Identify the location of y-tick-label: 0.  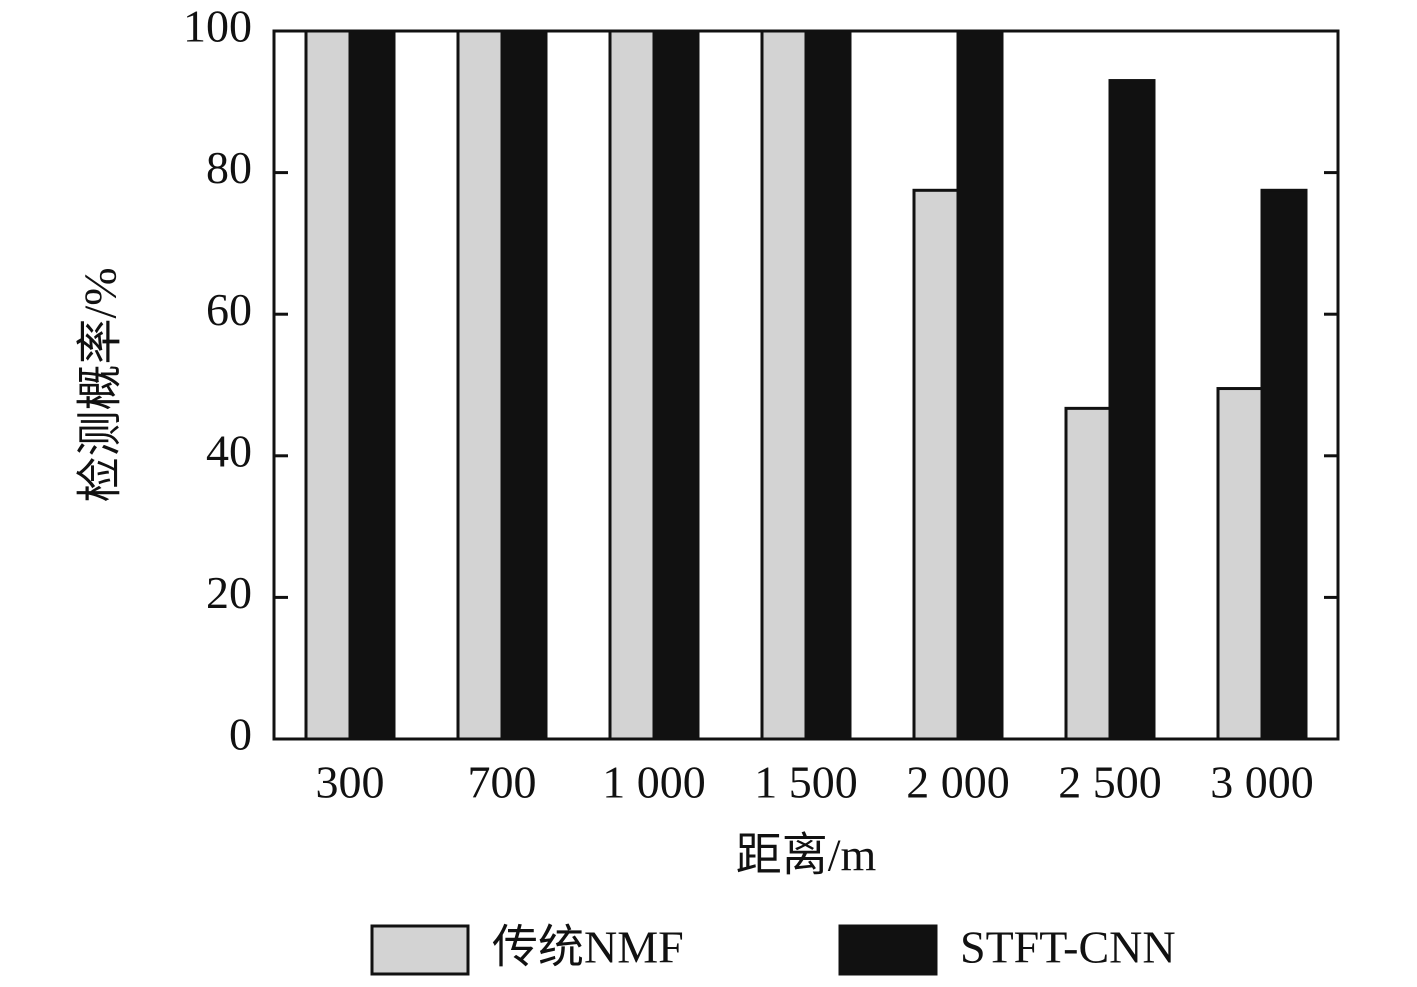
(240, 734).